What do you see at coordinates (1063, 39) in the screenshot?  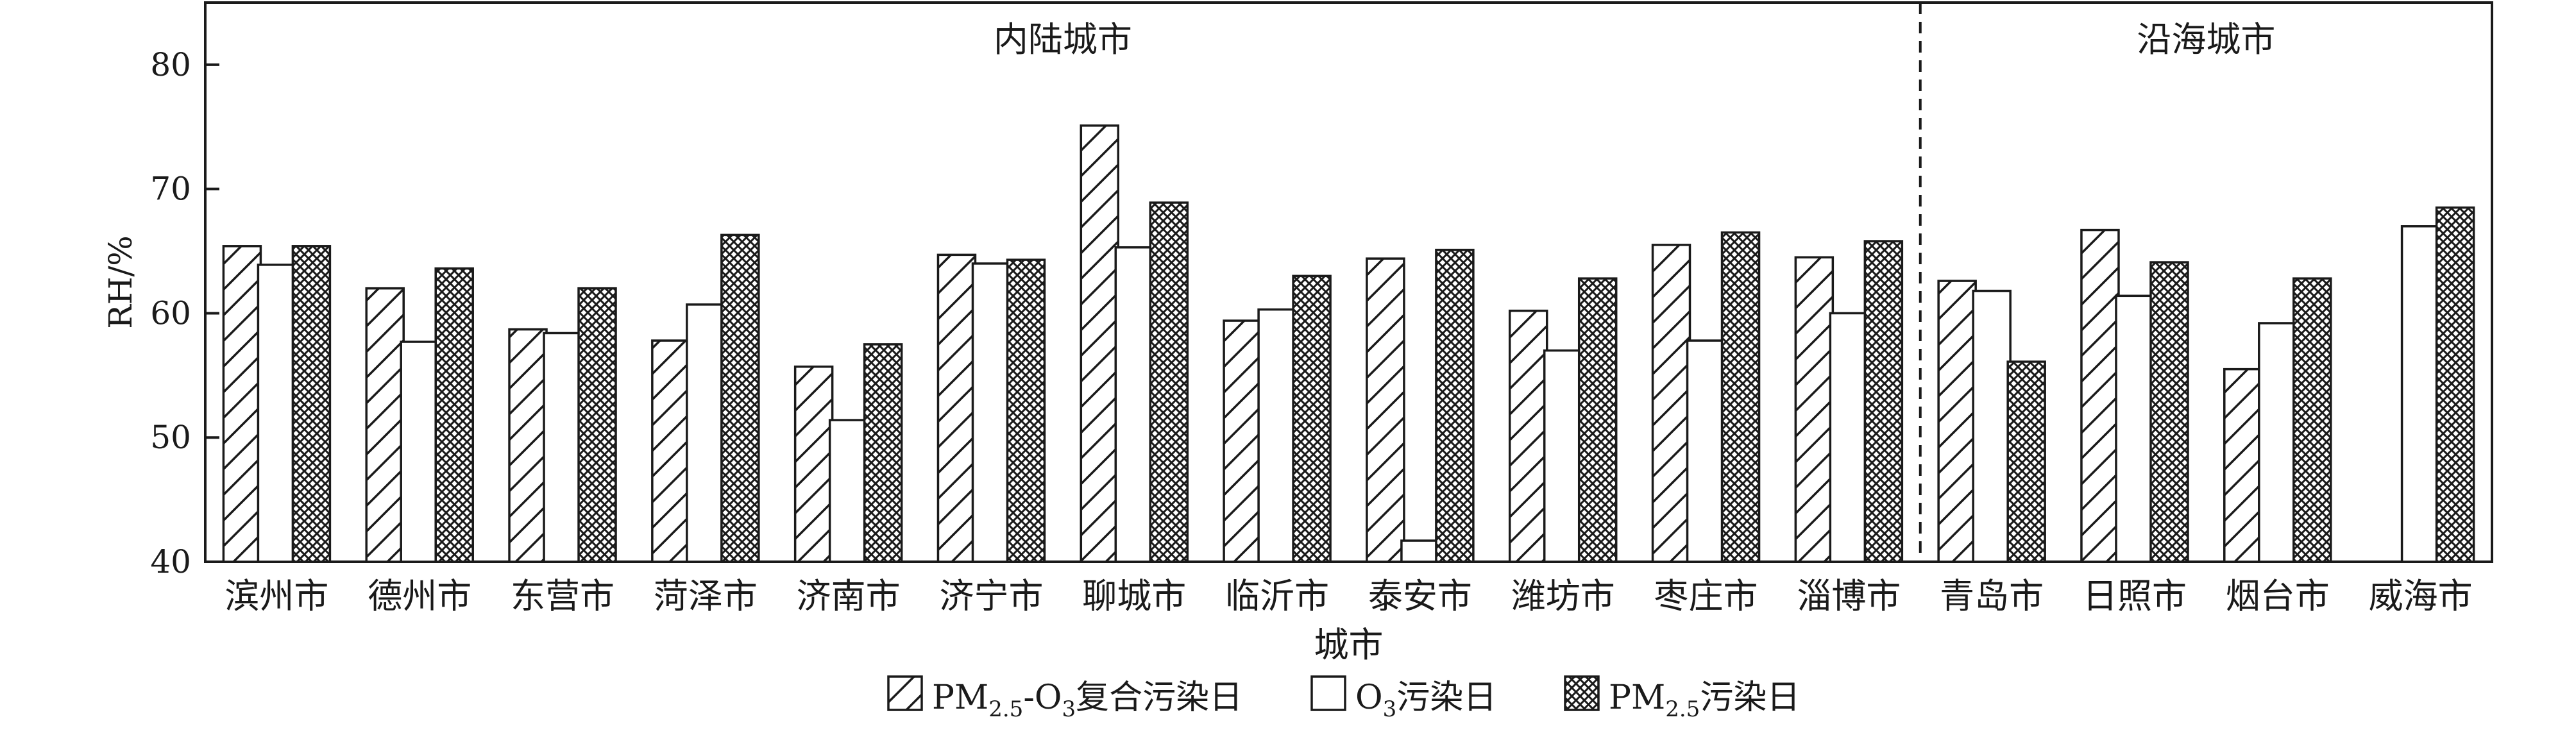 I see `group-label: 内陆城市` at bounding box center [1063, 39].